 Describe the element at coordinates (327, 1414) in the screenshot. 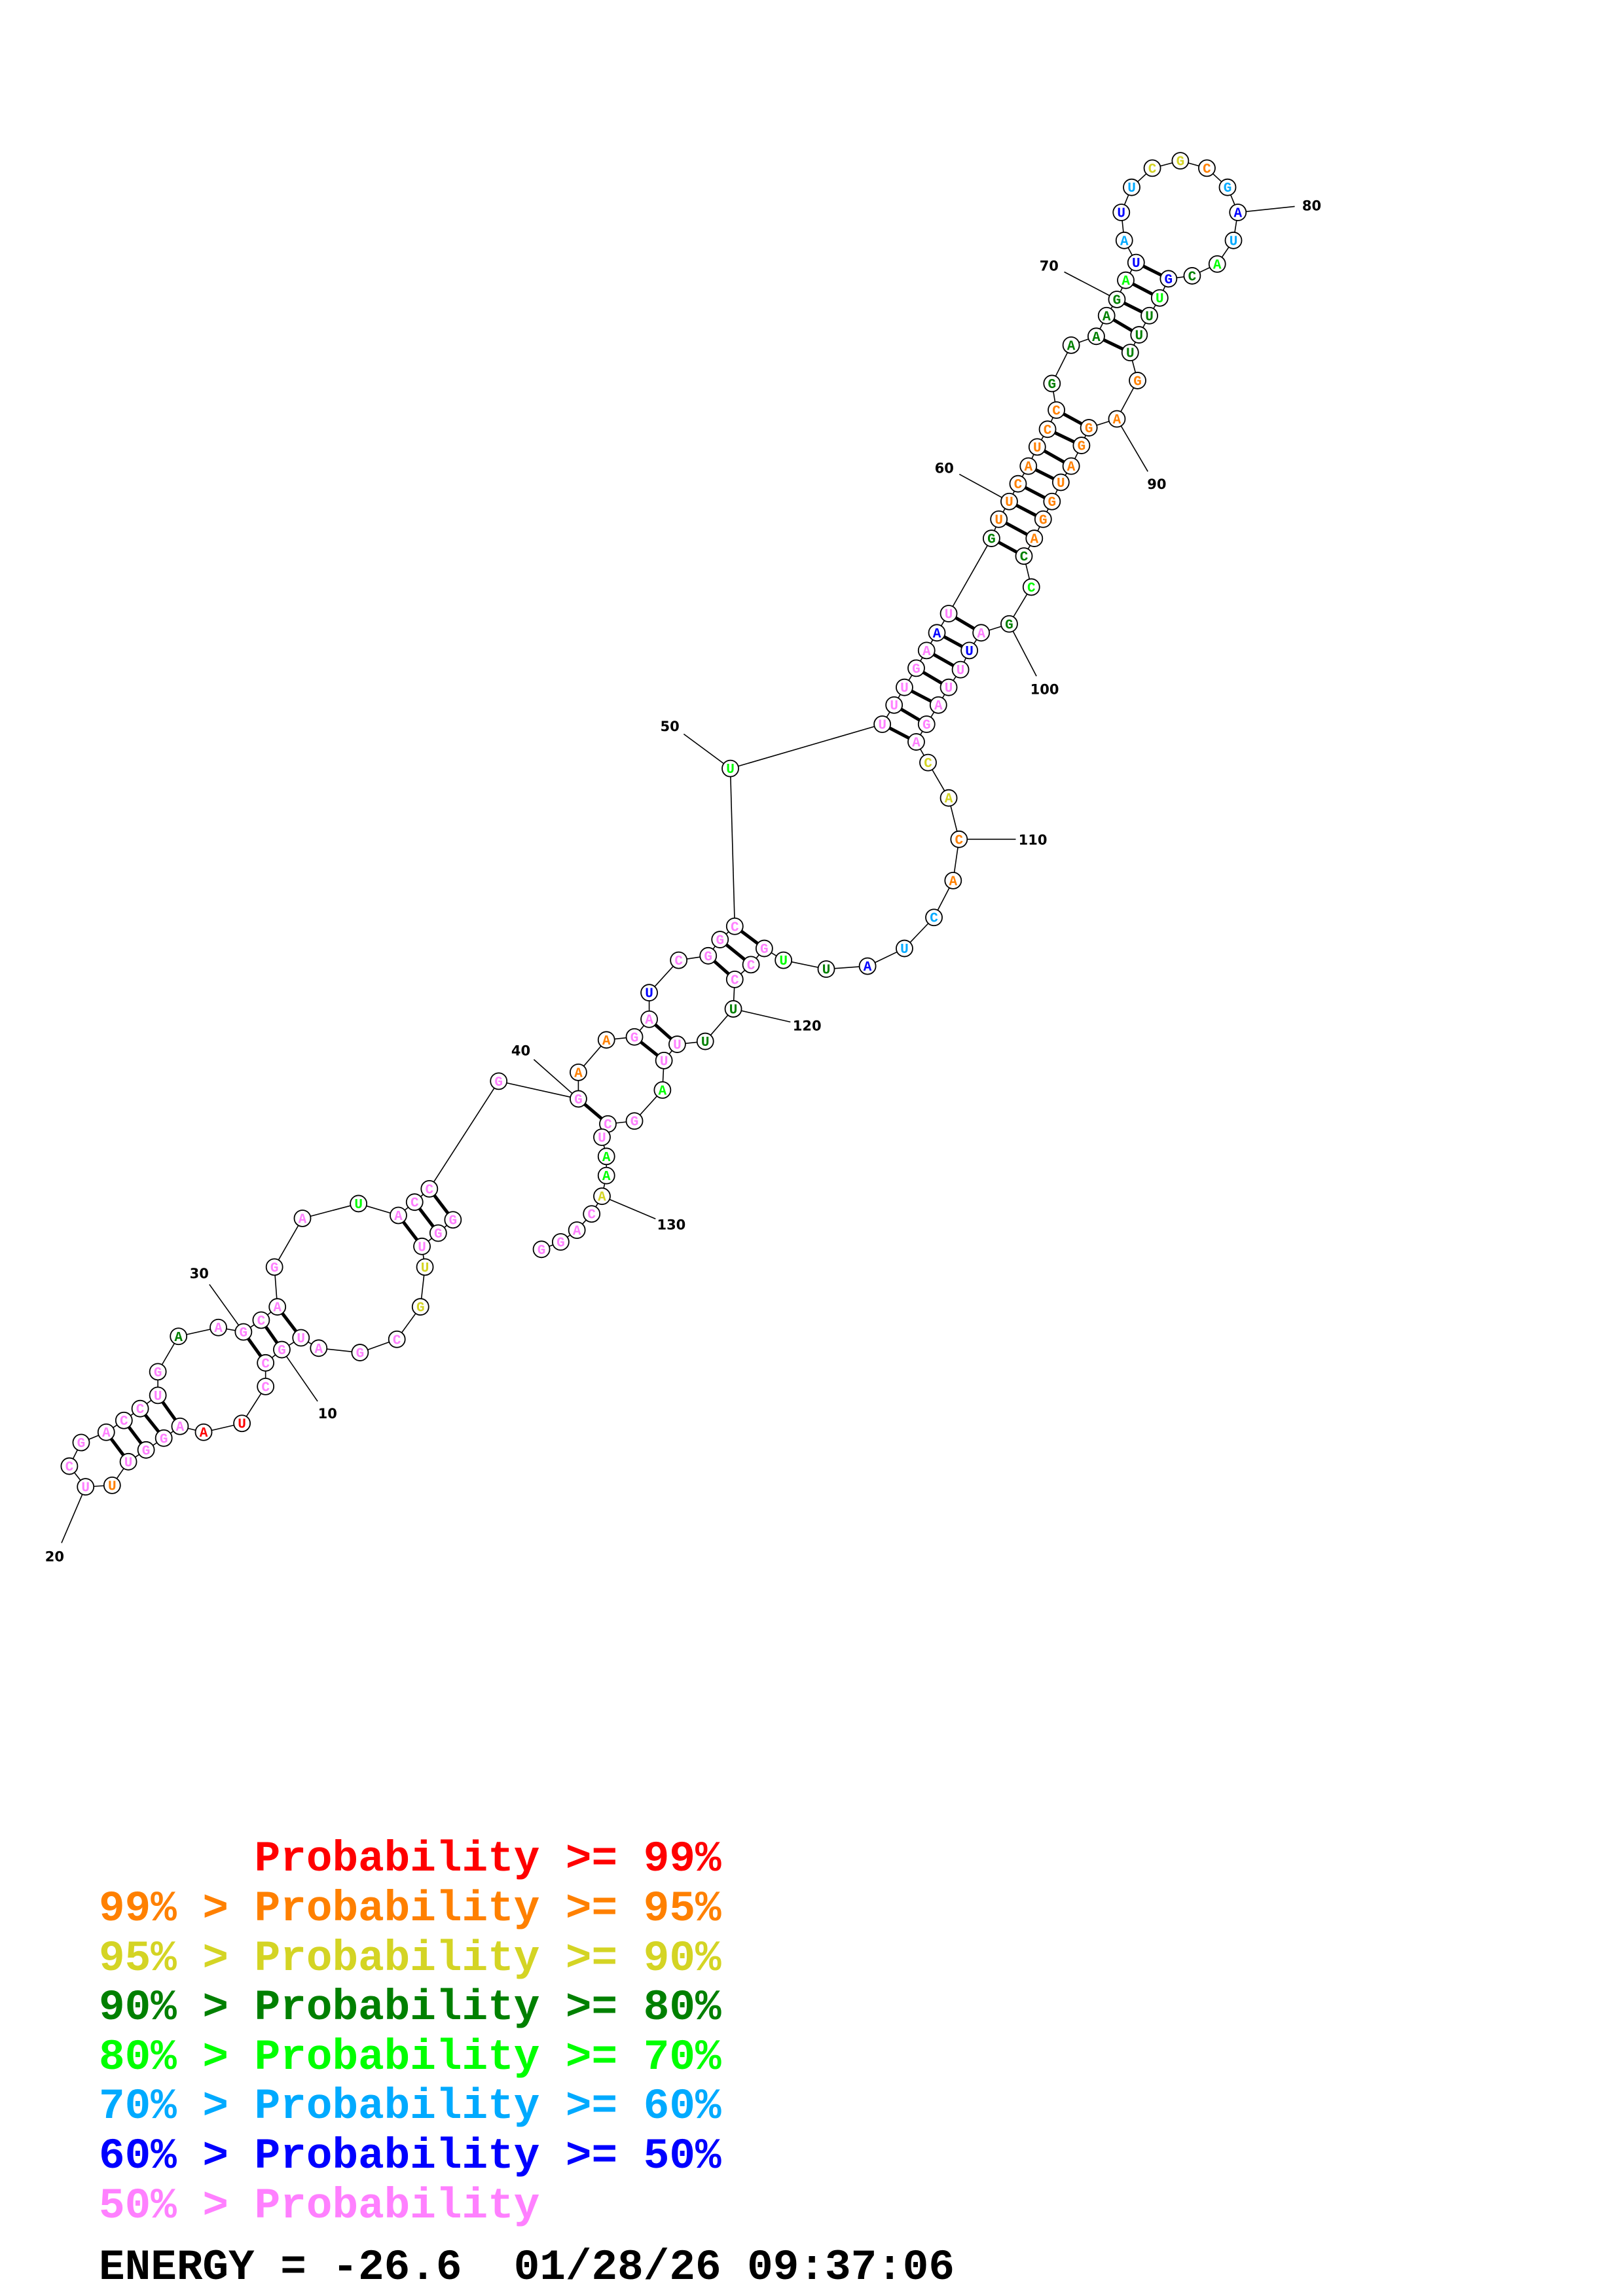

I see `position-label: 10` at that location.